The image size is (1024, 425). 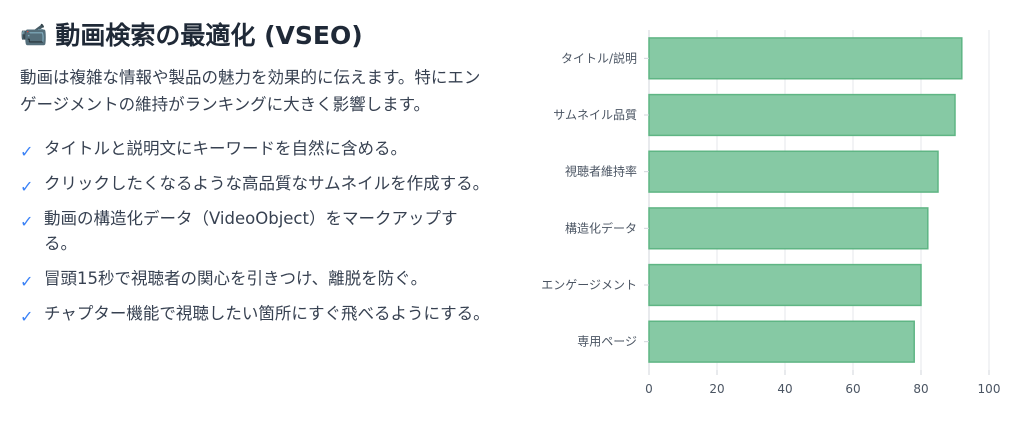 What do you see at coordinates (989, 389) in the screenshot?
I see `x-tick-label: 100` at bounding box center [989, 389].